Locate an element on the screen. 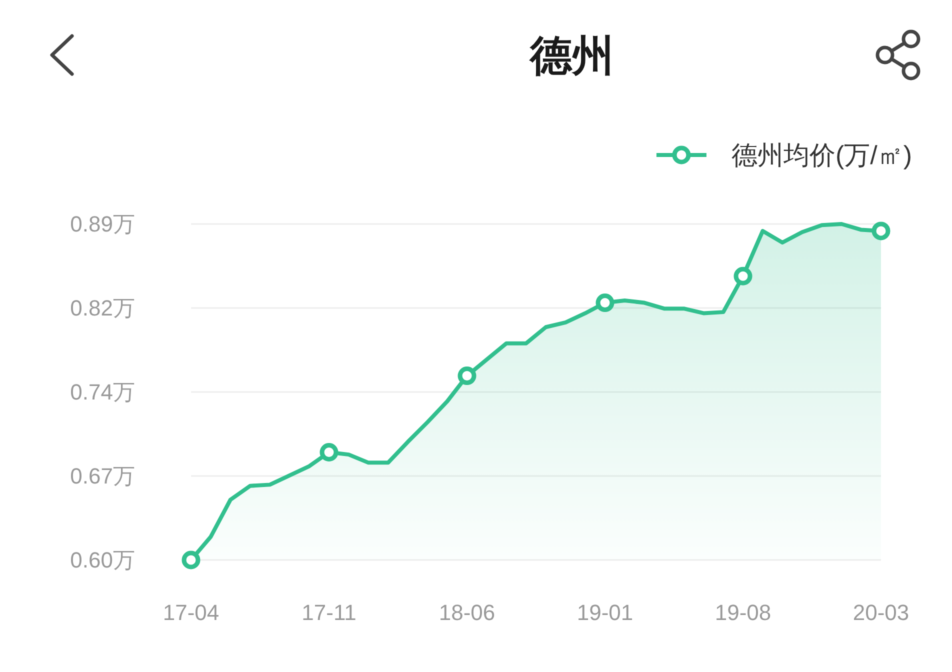  legend-label: 德州均价(万/㎡) is located at coordinates (821, 155).